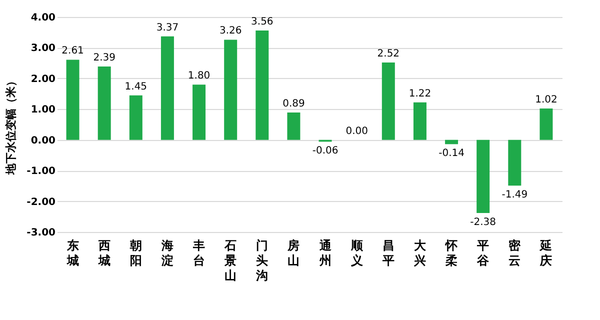 This screenshot has width=600, height=320. Describe the element at coordinates (483, 253) in the screenshot. I see `x-tick-label: 平谷` at that location.